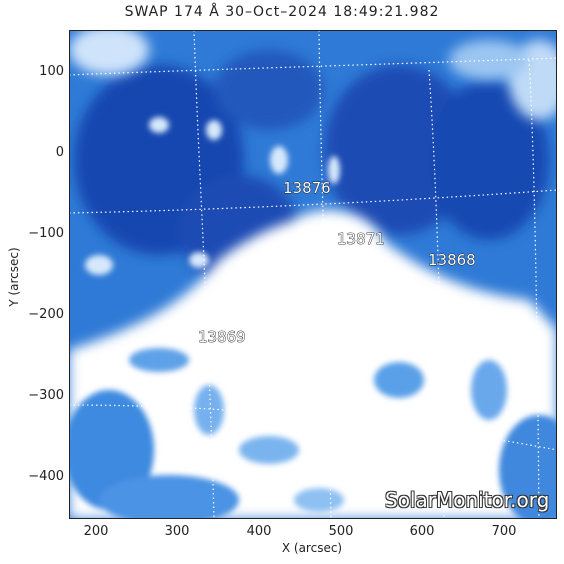 Image resolution: width=564 pixels, height=564 pixels. What do you see at coordinates (422, 531) in the screenshot?
I see `x-tick-label: 600` at bounding box center [422, 531].